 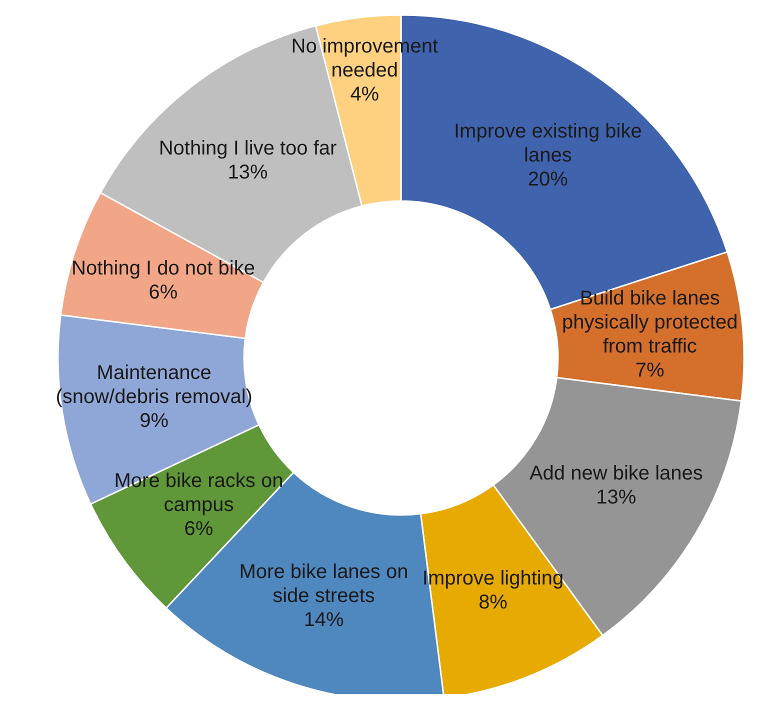 What do you see at coordinates (365, 94) in the screenshot?
I see `data-label: 4%` at bounding box center [365, 94].